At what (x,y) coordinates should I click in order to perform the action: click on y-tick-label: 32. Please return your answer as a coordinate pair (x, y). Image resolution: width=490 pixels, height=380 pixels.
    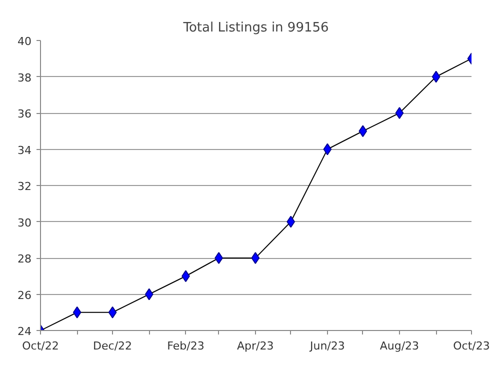
    Looking at the image, I should click on (25, 186).